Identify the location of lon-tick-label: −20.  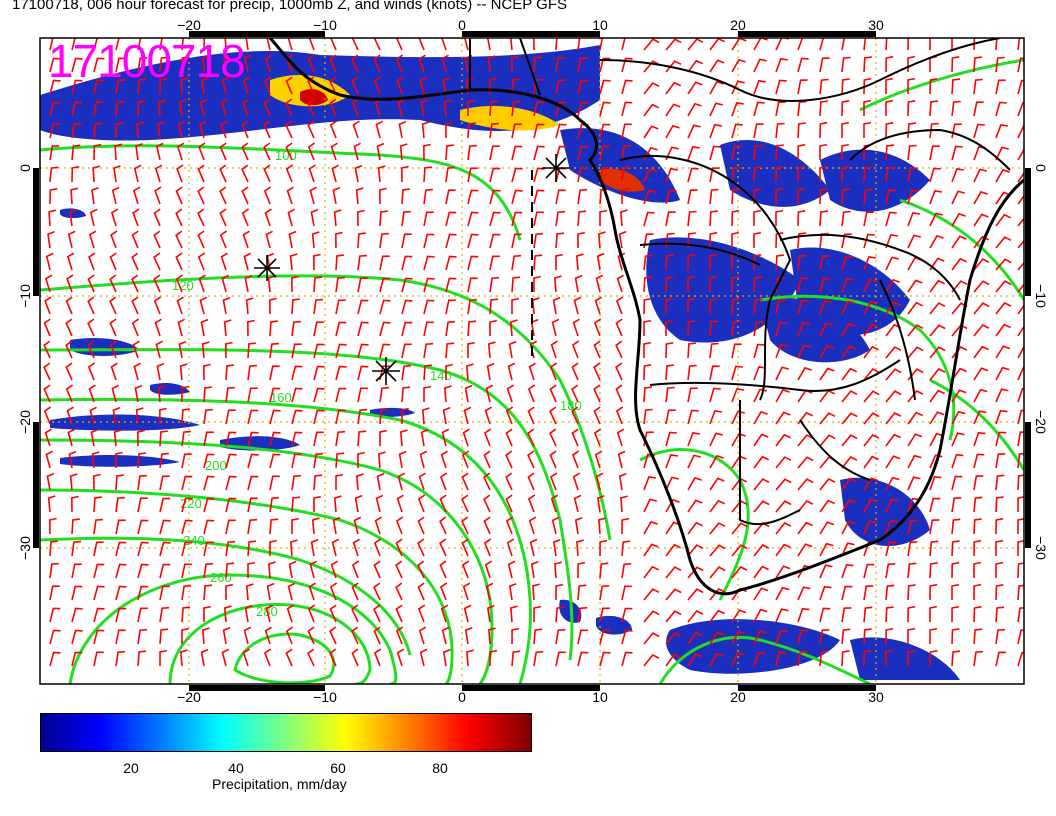
(189, 697).